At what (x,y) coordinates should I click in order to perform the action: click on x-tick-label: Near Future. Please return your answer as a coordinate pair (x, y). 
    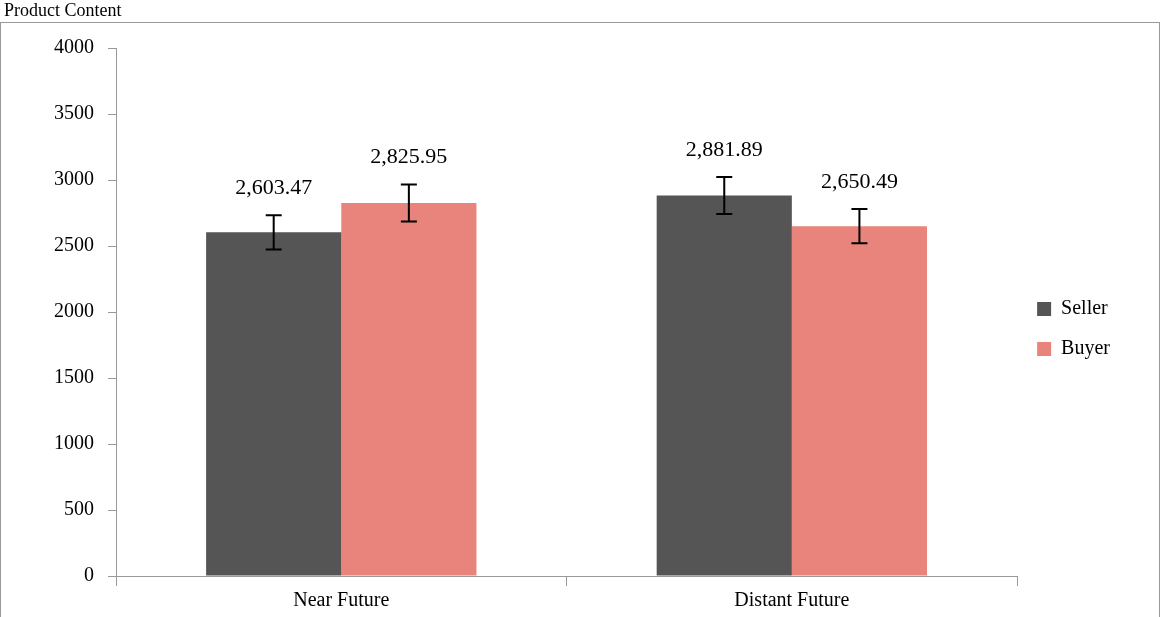
    Looking at the image, I should click on (341, 599).